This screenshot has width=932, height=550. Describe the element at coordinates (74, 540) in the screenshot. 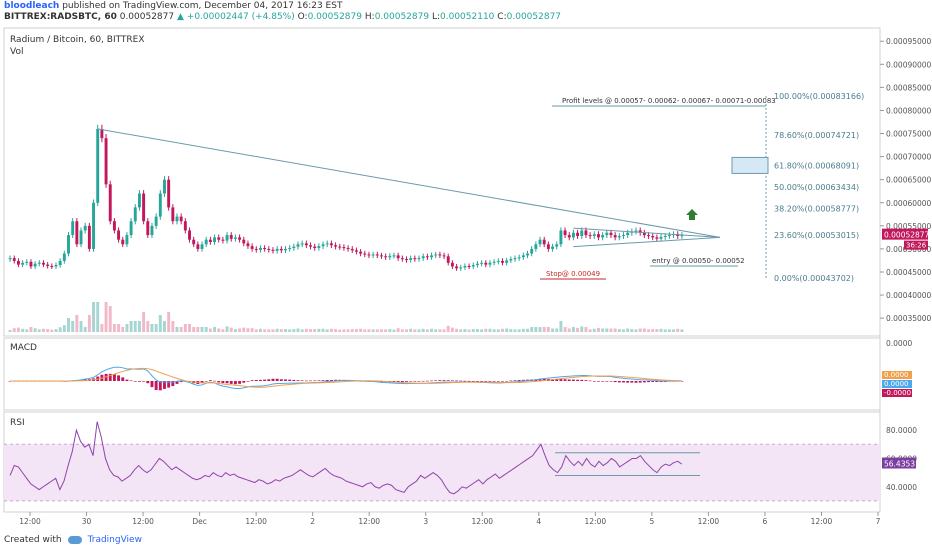

I see `tradingview-logo-icon` at that location.